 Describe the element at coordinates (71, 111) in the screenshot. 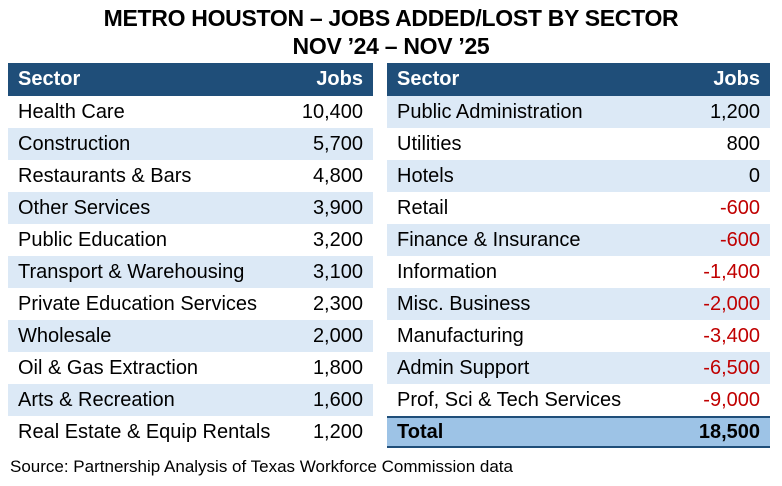

I see `sector-cell: Health Care` at that location.